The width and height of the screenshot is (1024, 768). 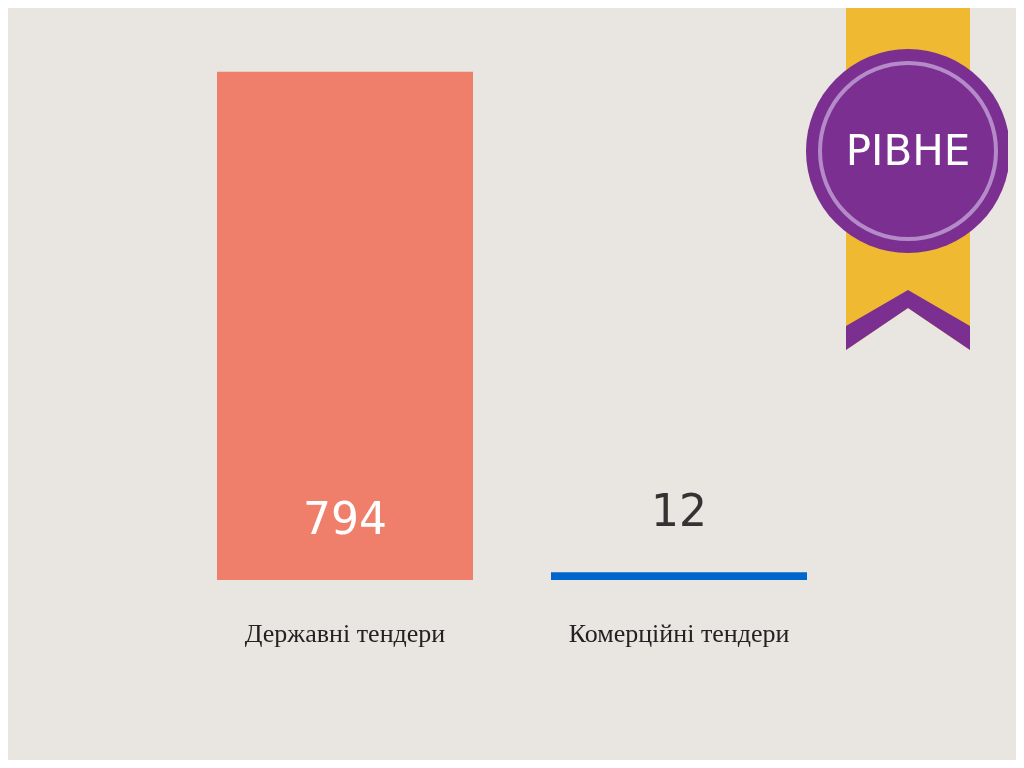 I want to click on text: РІВНЕ, so click(x=908, y=150).